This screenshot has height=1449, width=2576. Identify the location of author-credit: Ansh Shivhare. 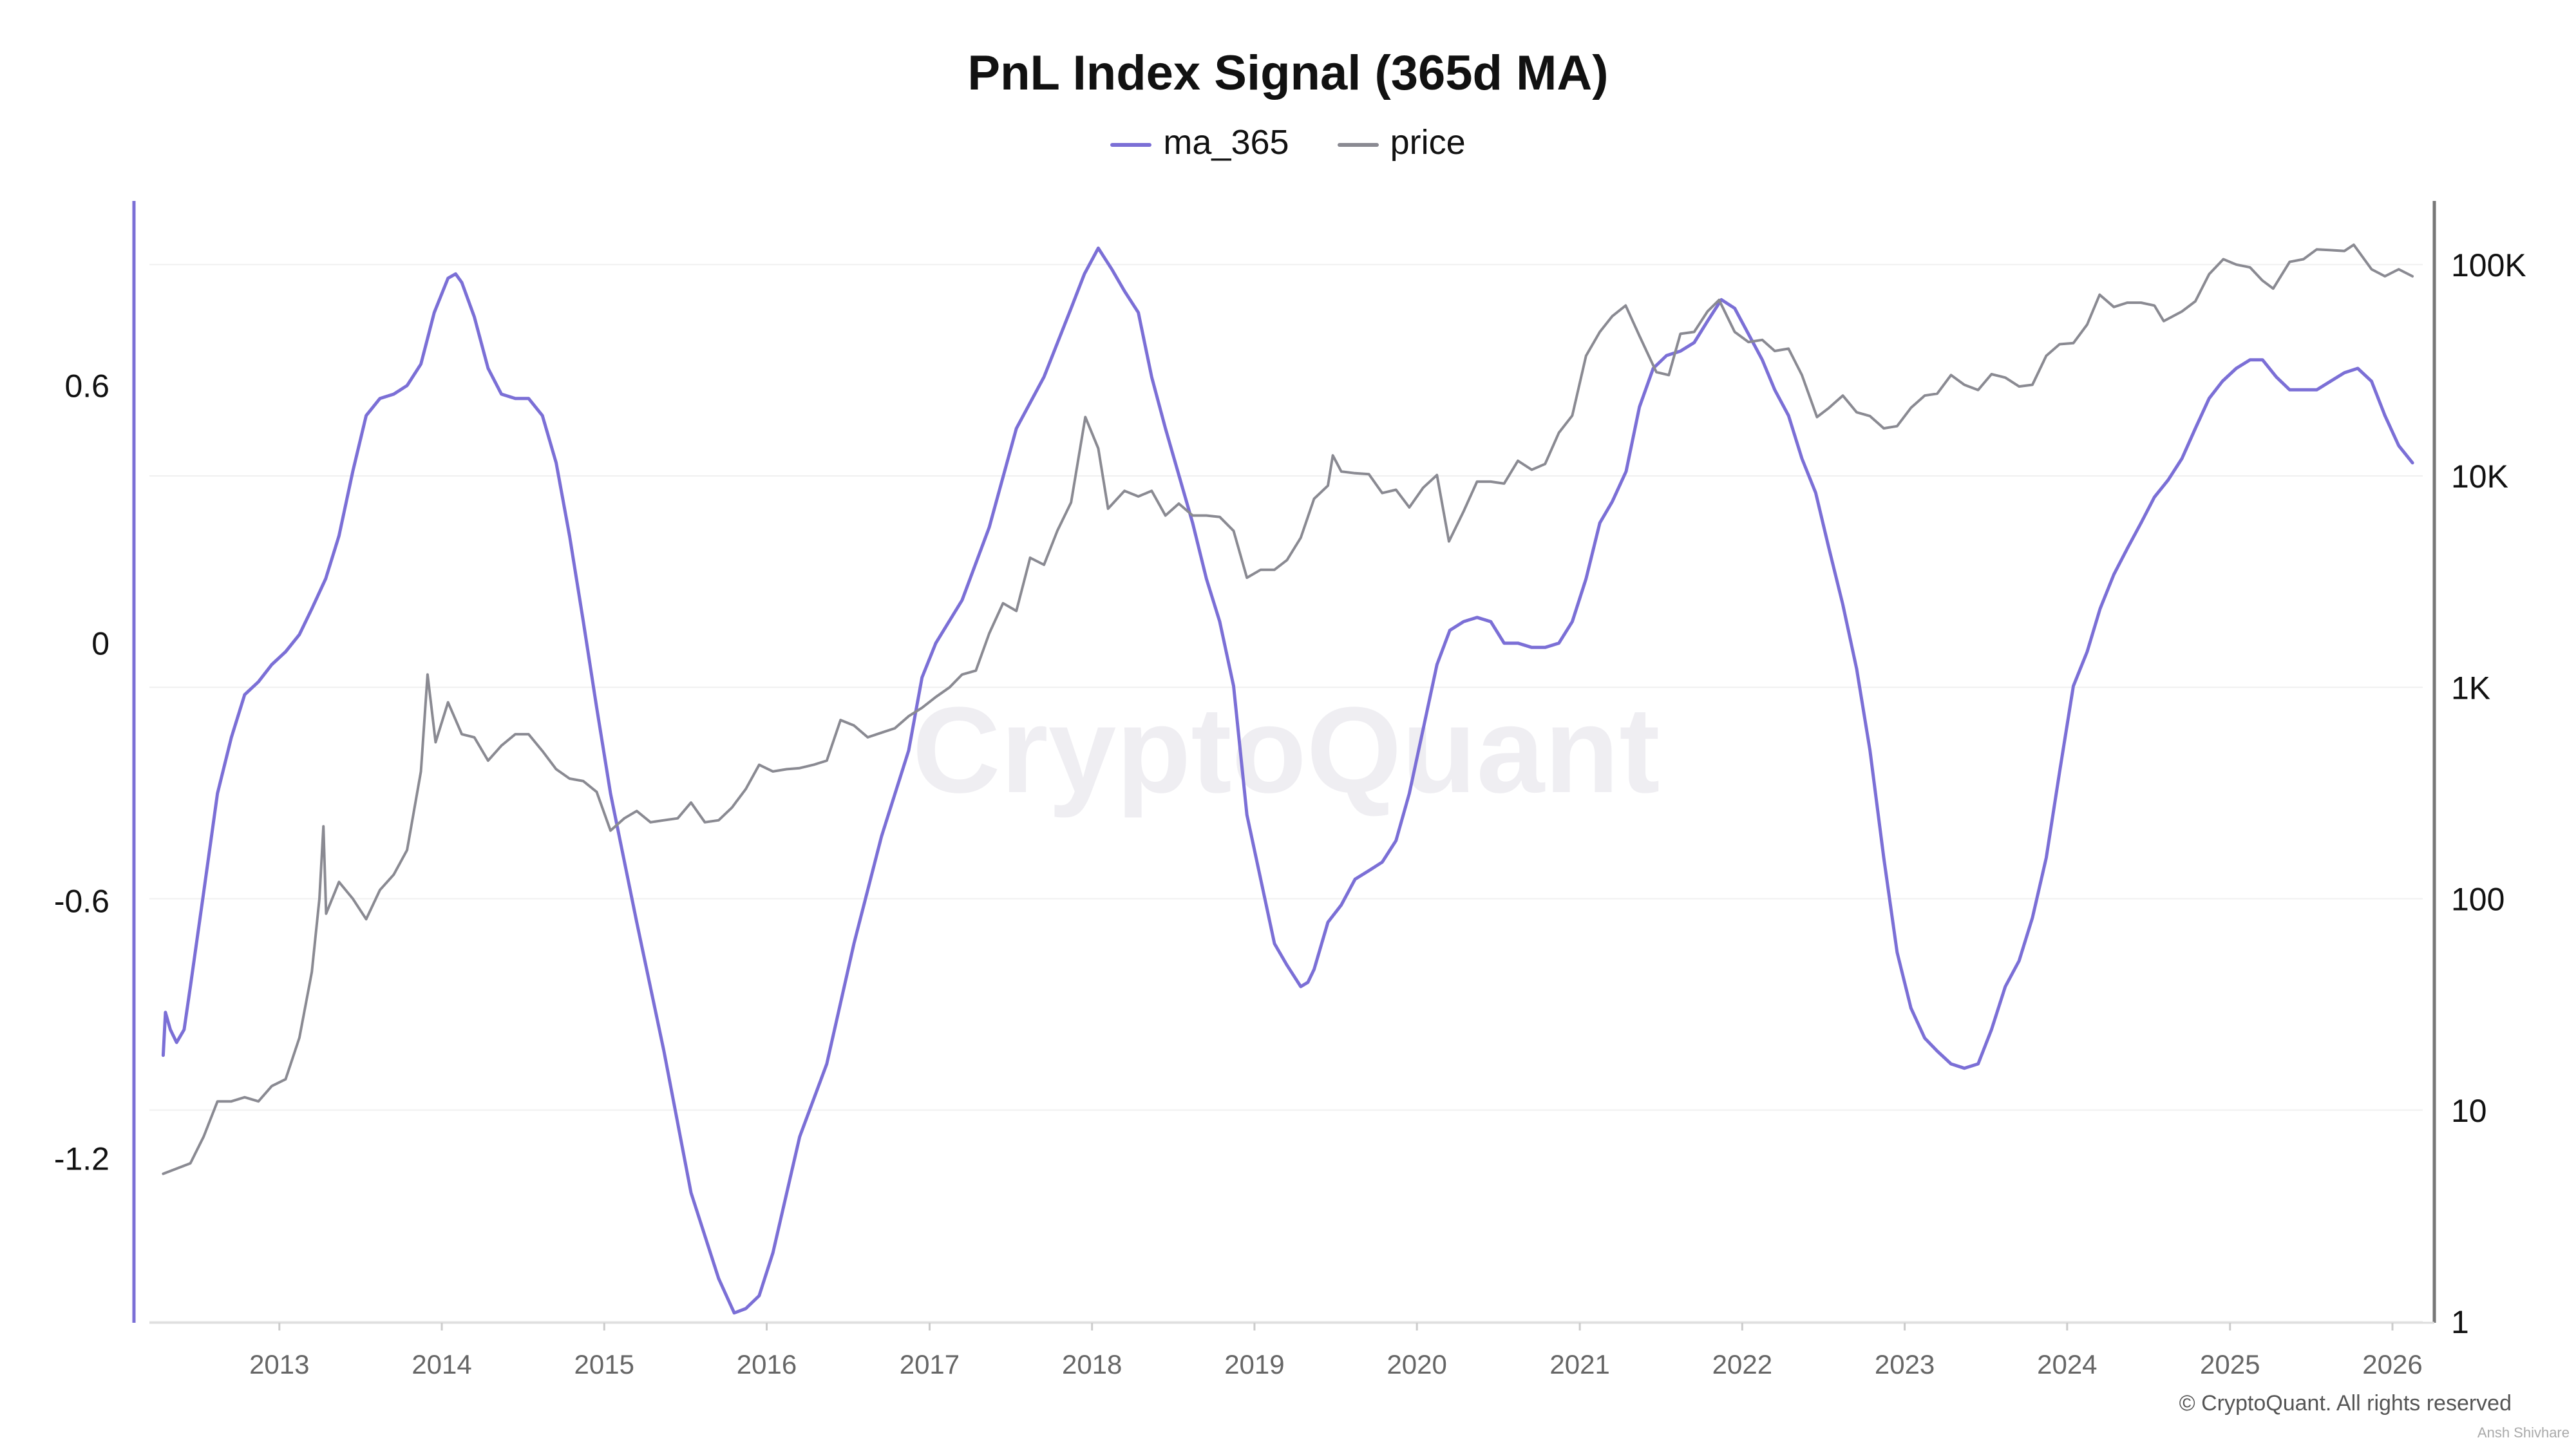
(2524, 1433).